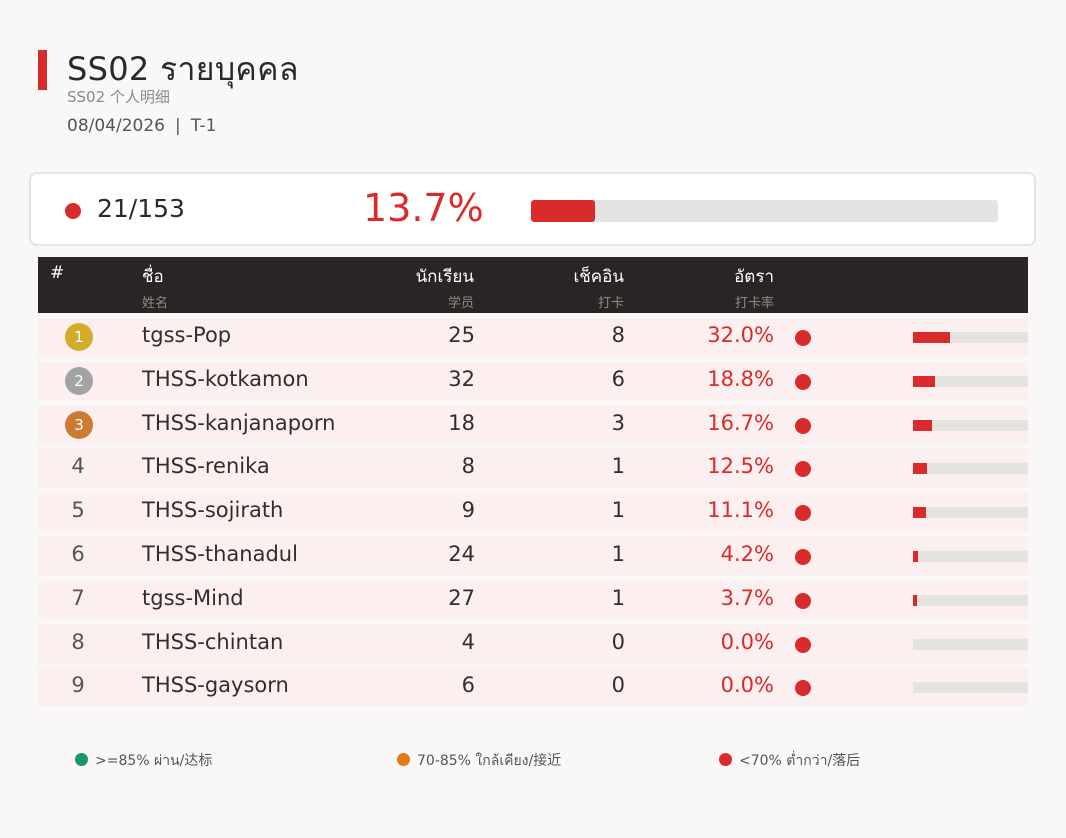  What do you see at coordinates (225, 379) in the screenshot?
I see `member-name: THSS-kotkamon` at bounding box center [225, 379].